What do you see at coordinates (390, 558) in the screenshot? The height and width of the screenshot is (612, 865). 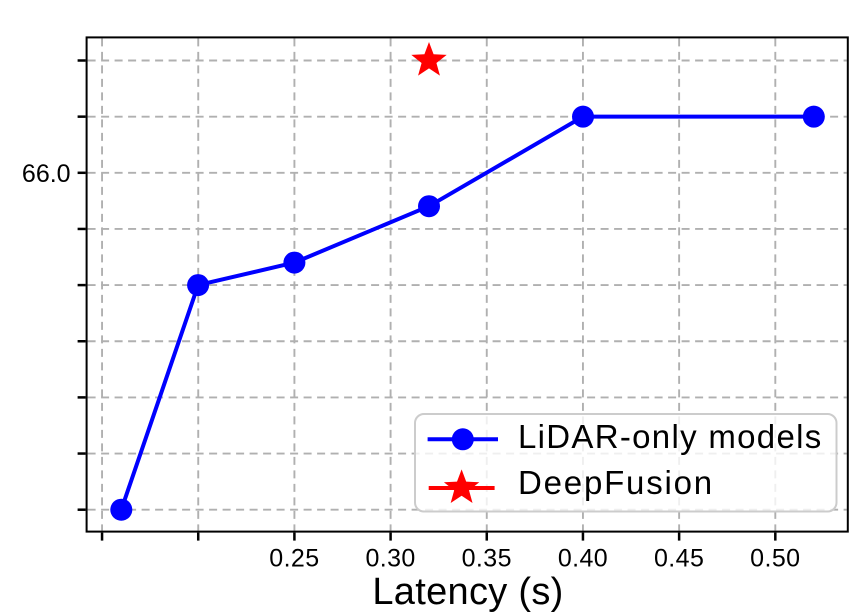 I see `svg-text: 0.30` at bounding box center [390, 558].